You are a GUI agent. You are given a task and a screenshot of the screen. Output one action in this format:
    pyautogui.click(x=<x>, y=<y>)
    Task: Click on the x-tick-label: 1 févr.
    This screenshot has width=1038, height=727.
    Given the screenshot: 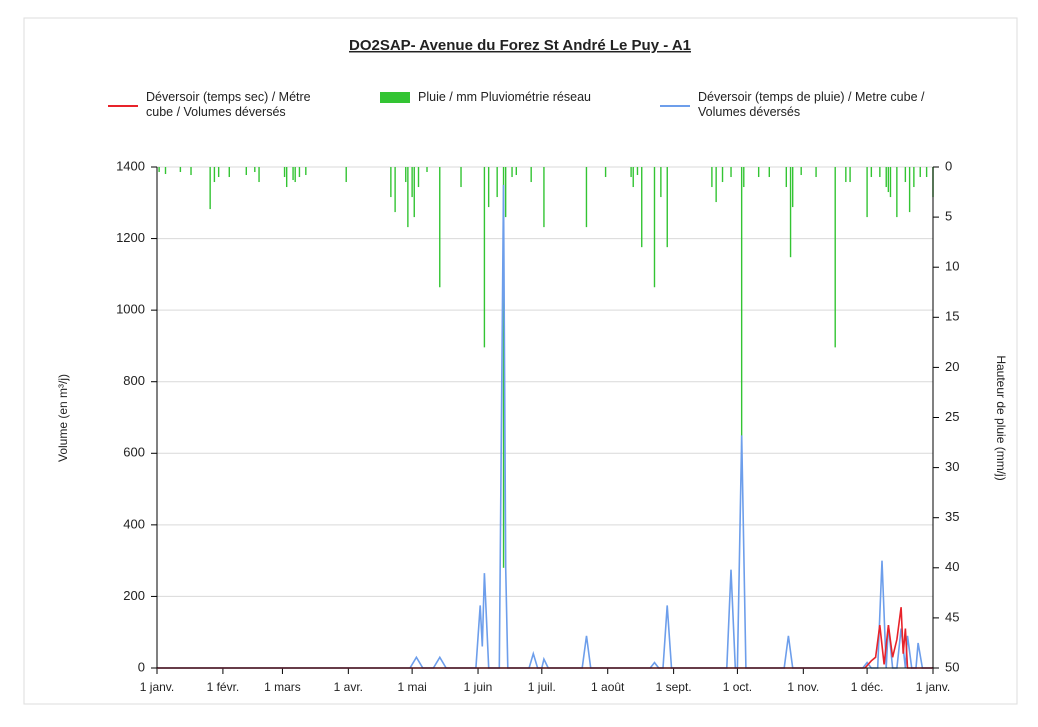 What is the action you would take?
    pyautogui.click(x=223, y=687)
    